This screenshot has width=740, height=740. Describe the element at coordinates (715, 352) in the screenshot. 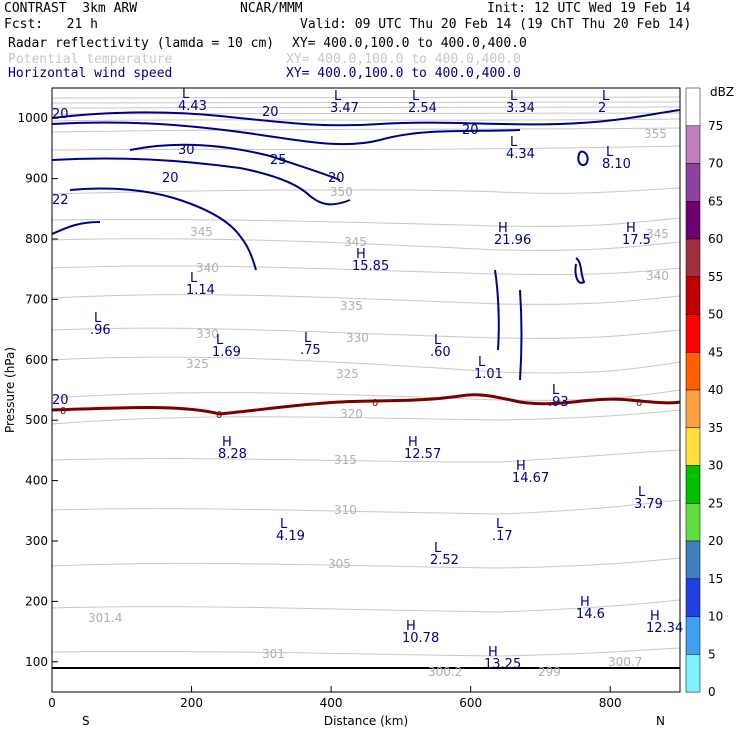

I see `colorbar-label-45: 45` at that location.